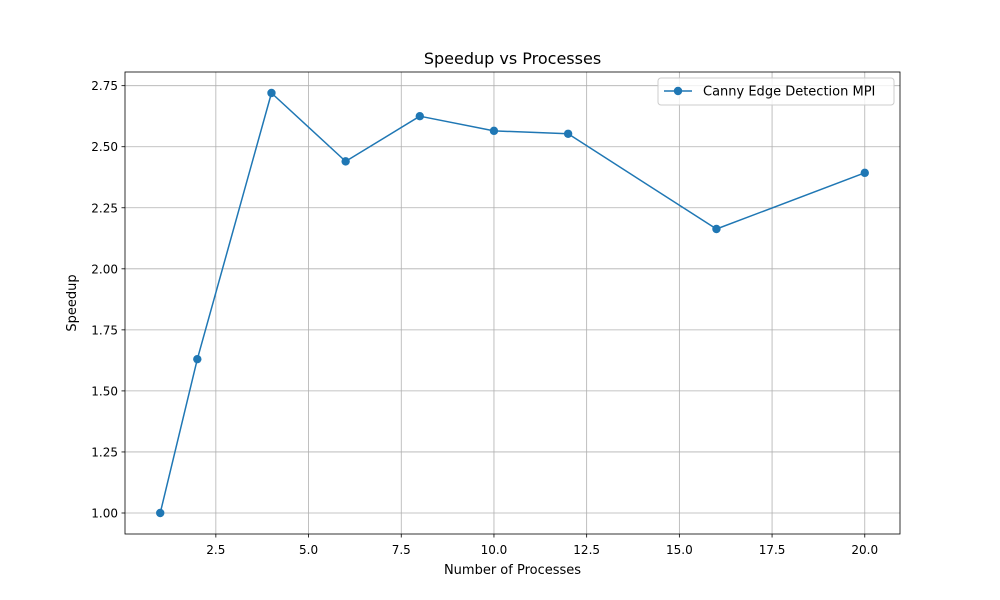 Image resolution: width=1000 pixels, height=600 pixels. What do you see at coordinates (512, 570) in the screenshot?
I see `x-axis-label: Number of Processes` at bounding box center [512, 570].